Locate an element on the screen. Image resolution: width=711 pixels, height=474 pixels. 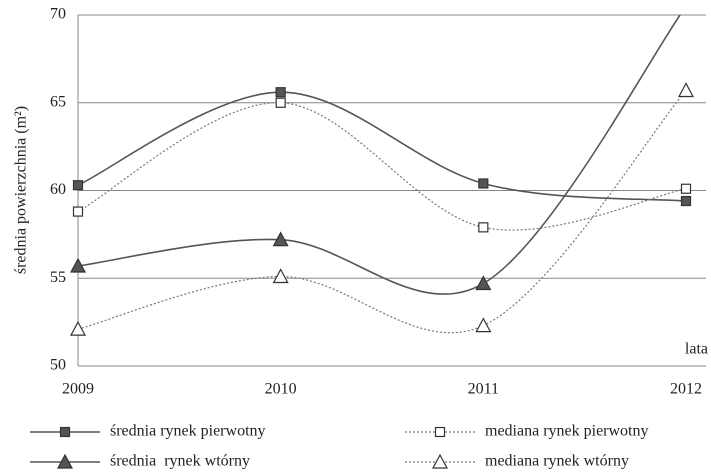
y-tick-label: 60 is located at coordinates (58, 189).